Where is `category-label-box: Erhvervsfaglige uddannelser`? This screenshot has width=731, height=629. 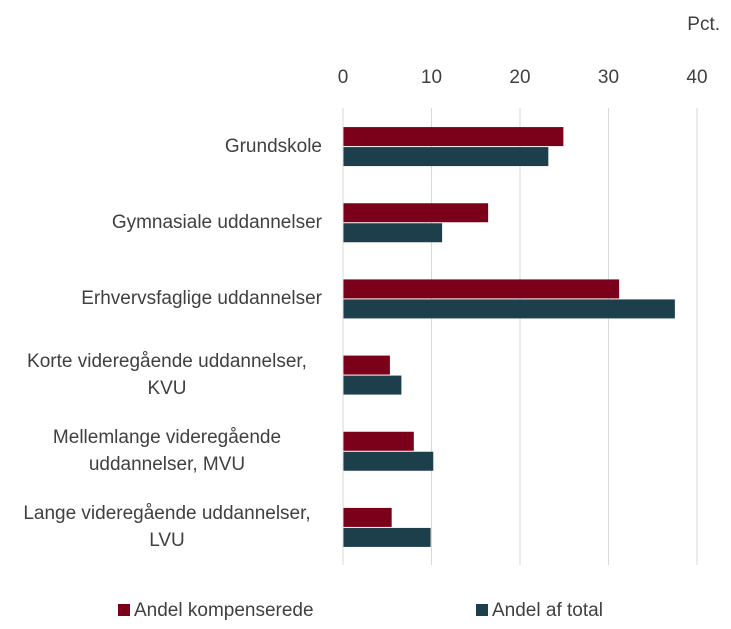 category-label-box: Erhvervsfaglige uddannelser is located at coordinates (167, 298).